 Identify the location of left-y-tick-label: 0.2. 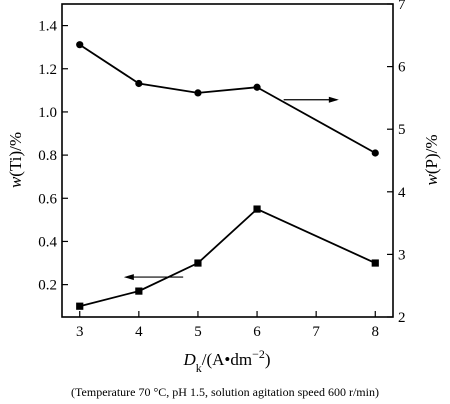
(47, 286).